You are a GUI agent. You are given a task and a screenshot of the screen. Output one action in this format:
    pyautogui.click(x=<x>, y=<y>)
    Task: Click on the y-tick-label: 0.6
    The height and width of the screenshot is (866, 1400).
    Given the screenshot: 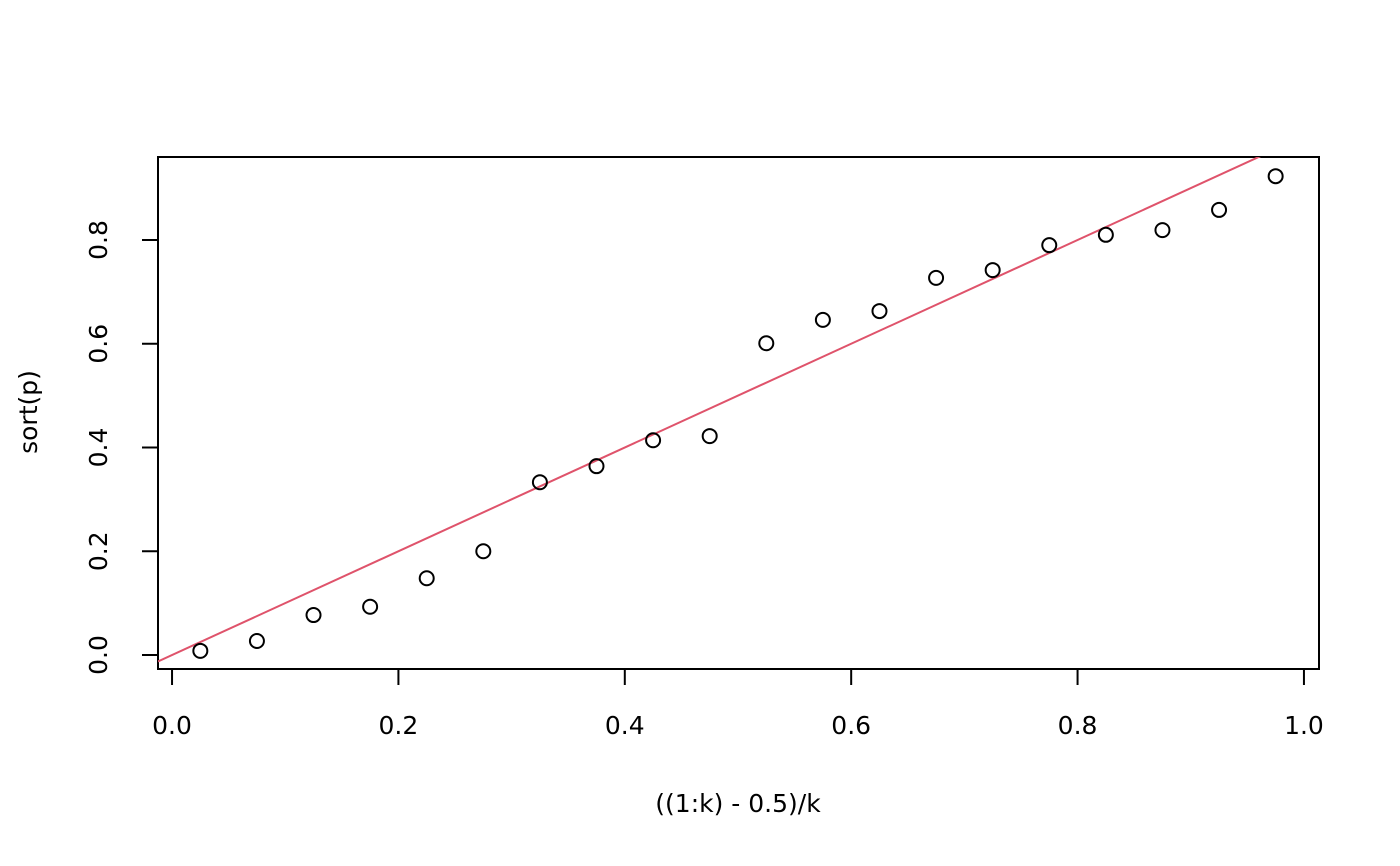 What is the action you would take?
    pyautogui.click(x=98, y=344)
    